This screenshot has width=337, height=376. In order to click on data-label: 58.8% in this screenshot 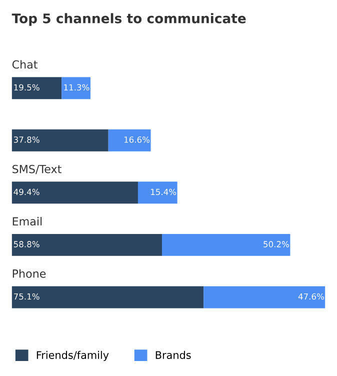, I will do `click(27, 244)`.